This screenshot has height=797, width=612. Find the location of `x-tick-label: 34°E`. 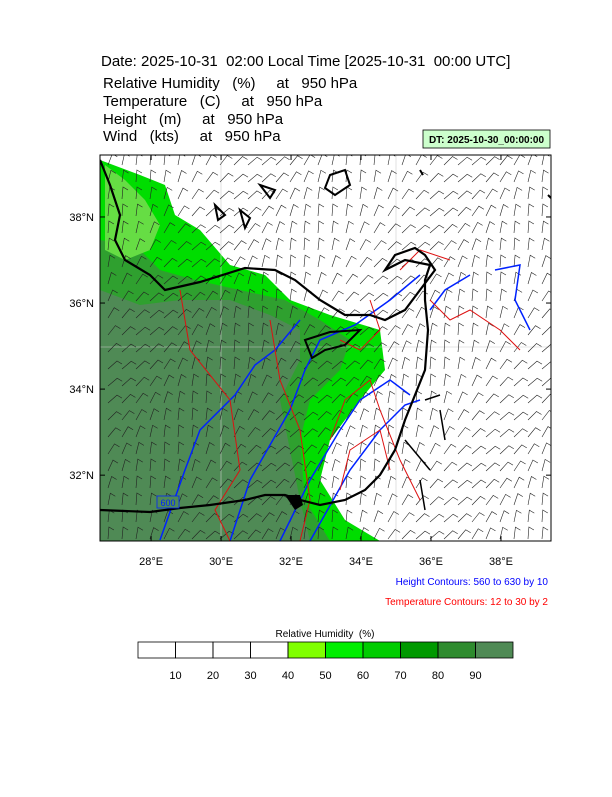

x-tick-label: 34°E is located at coordinates (361, 562).